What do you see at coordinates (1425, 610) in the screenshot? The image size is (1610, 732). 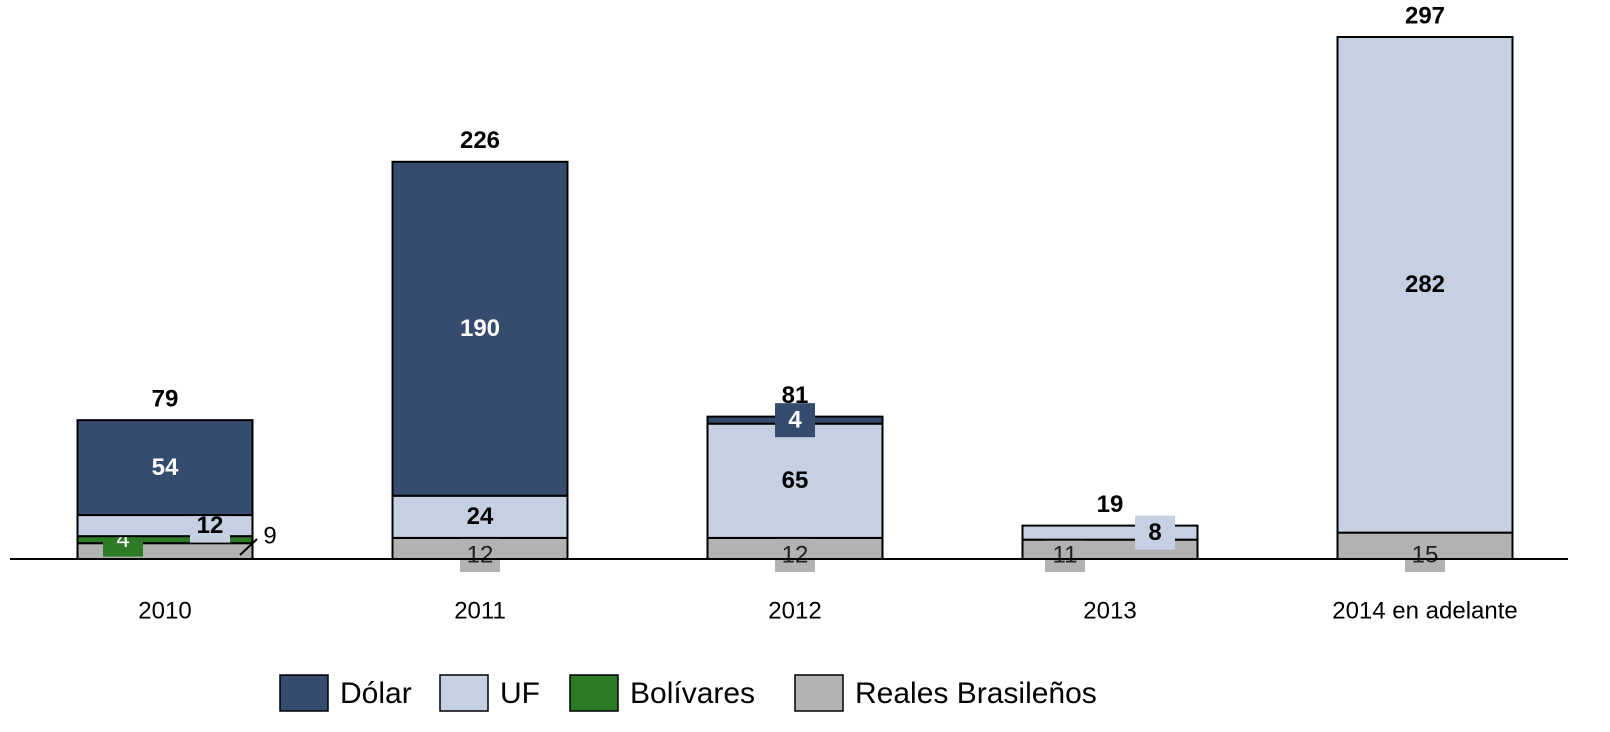 I see `x-tick-label: 2014 en adelante` at bounding box center [1425, 610].